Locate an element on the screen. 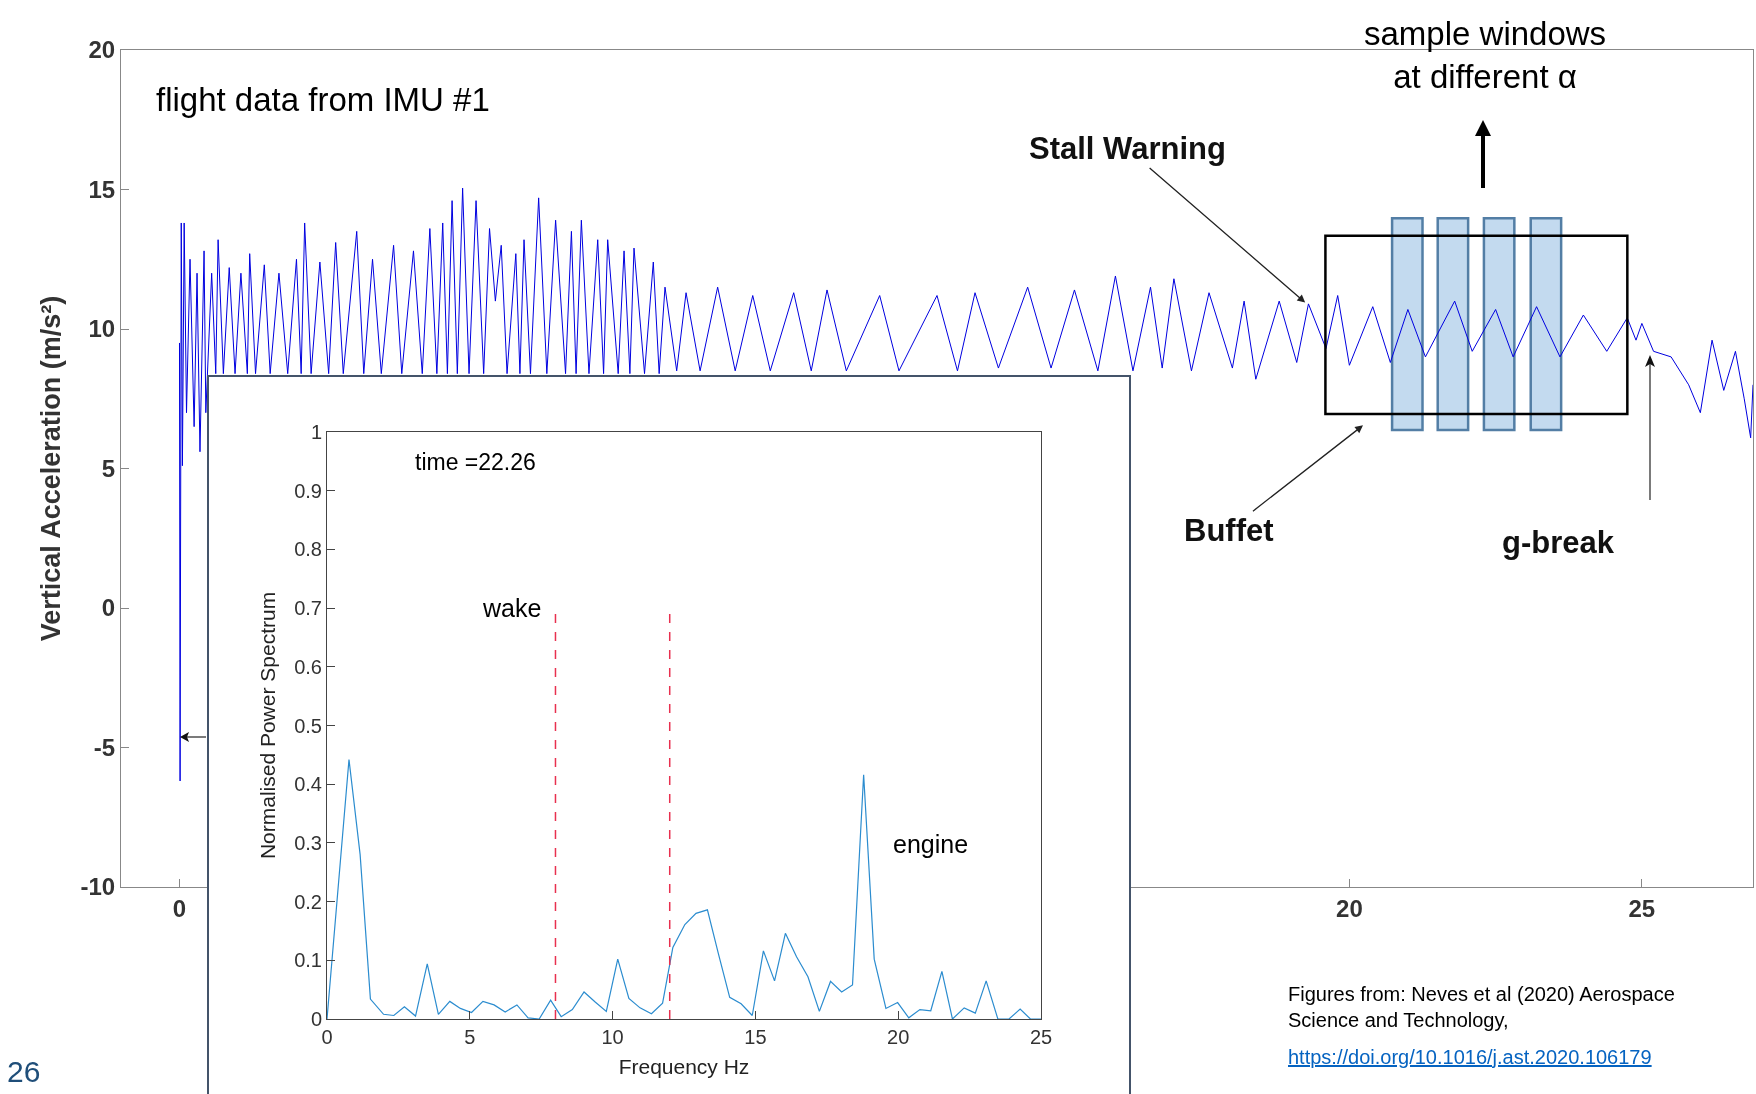  annotation: time =22.26 is located at coordinates (475, 462).